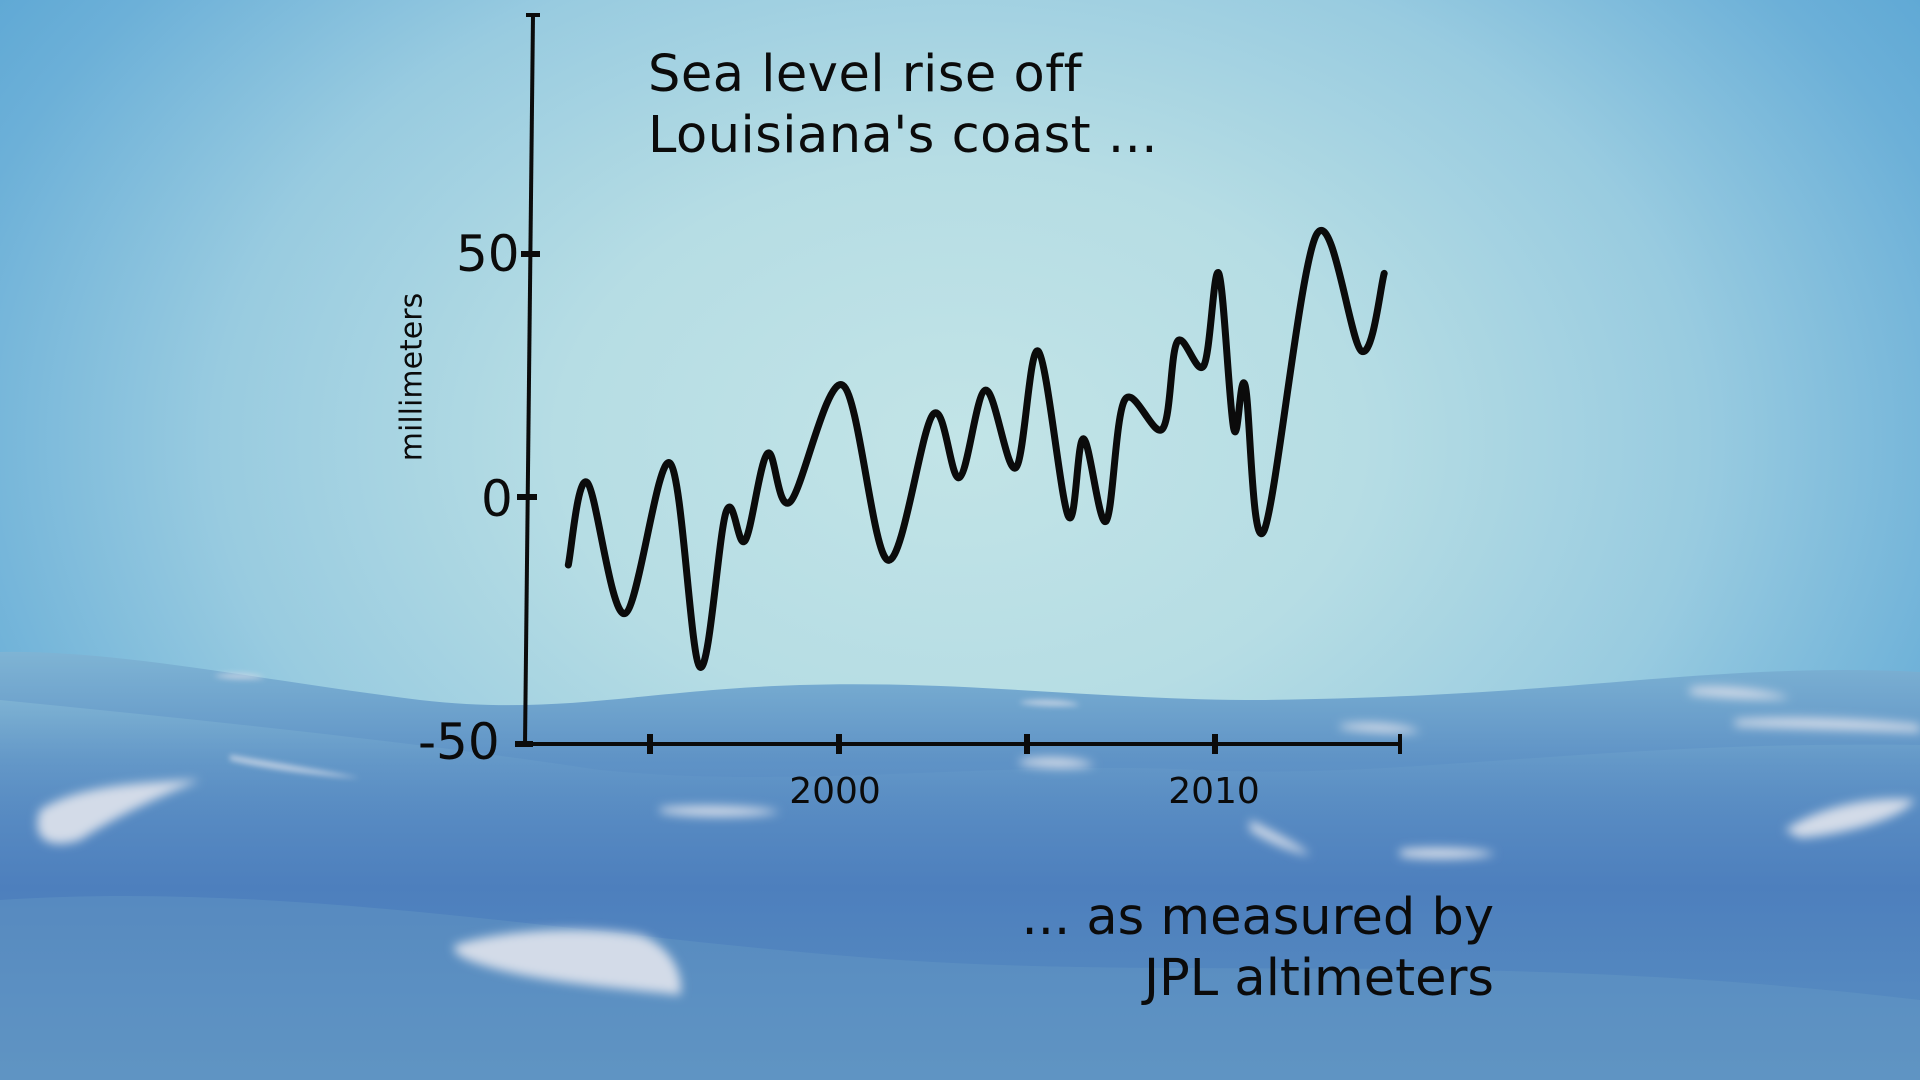 This screenshot has width=1920, height=1080. What do you see at coordinates (497, 499) in the screenshot?
I see `y-tick-label-0: 0` at bounding box center [497, 499].